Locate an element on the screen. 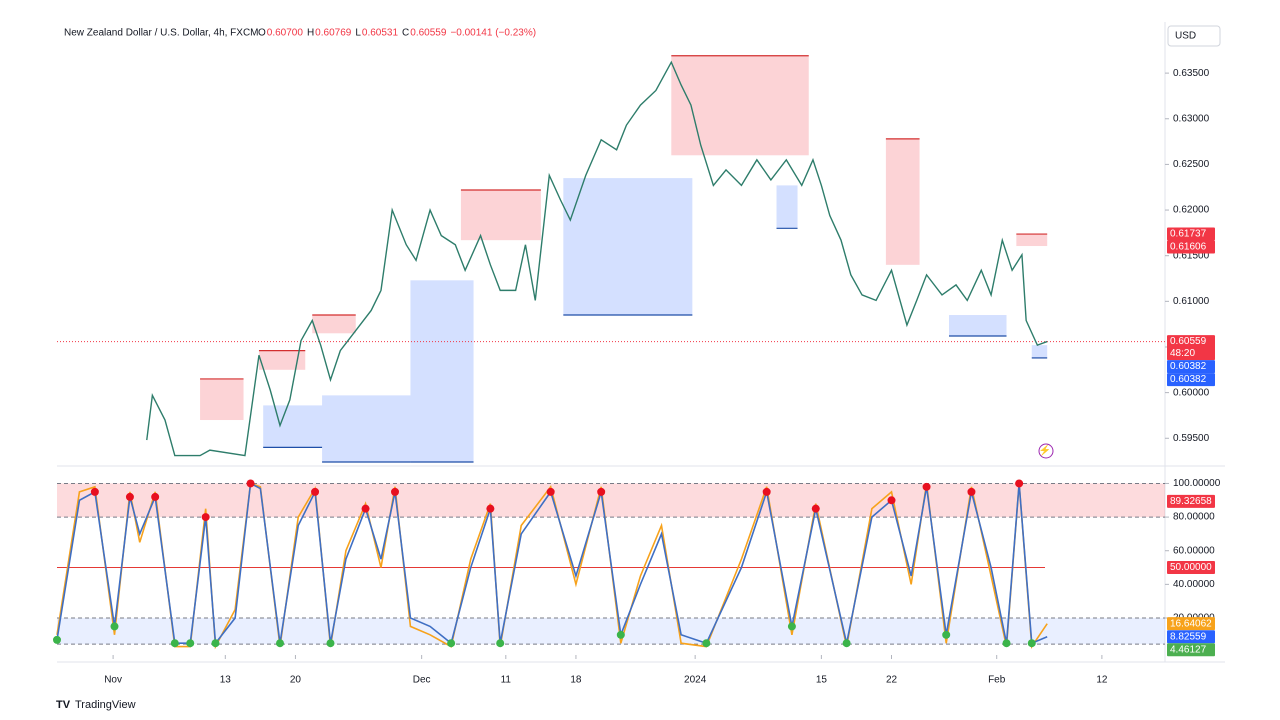 Image resolution: width=1280 pixels, height=720 pixels. price-badge-label: 0.61737 is located at coordinates (1188, 234).